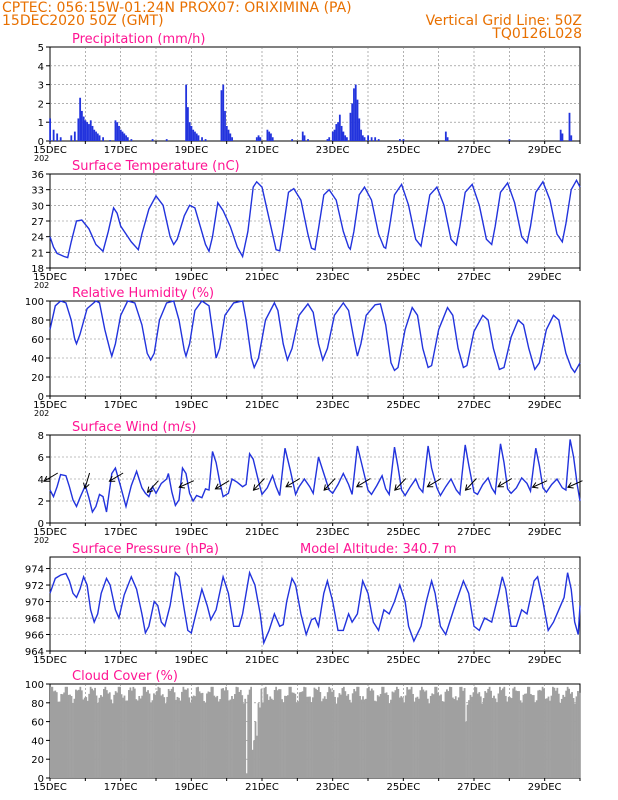 This screenshot has width=618, height=800. Describe the element at coordinates (41, 86) in the screenshot. I see `y-tick-label: 3` at that location.